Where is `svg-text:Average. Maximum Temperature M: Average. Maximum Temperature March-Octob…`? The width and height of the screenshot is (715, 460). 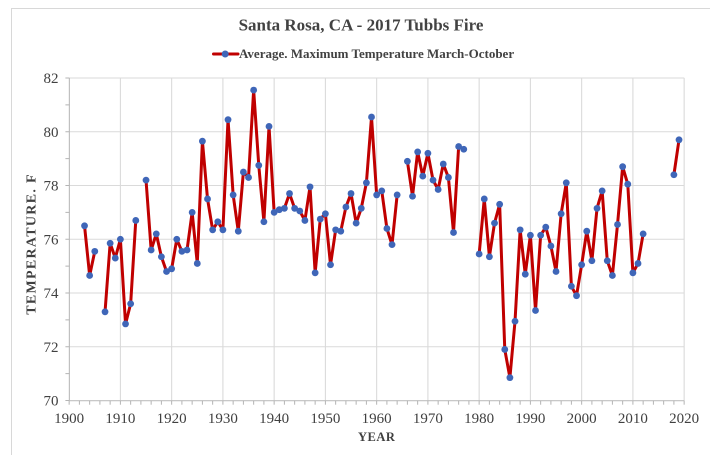 svg-text:Average. Maximum Temperature M: Average. Maximum Temperature March-Octob… is located at coordinates (376, 53).